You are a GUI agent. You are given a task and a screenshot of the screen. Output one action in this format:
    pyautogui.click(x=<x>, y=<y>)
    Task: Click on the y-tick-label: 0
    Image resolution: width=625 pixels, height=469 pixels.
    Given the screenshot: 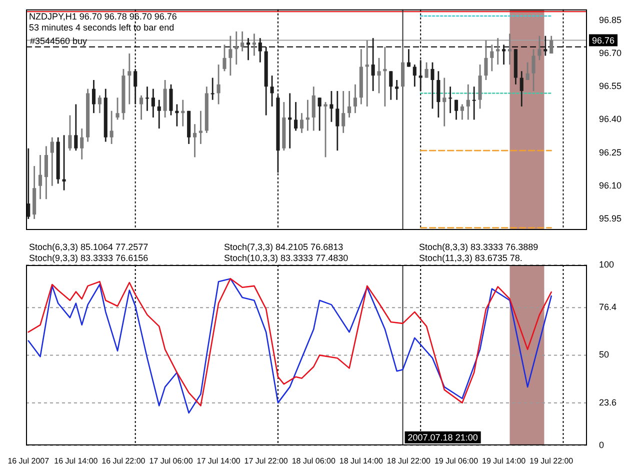 What is the action you would take?
    pyautogui.click(x=601, y=445)
    